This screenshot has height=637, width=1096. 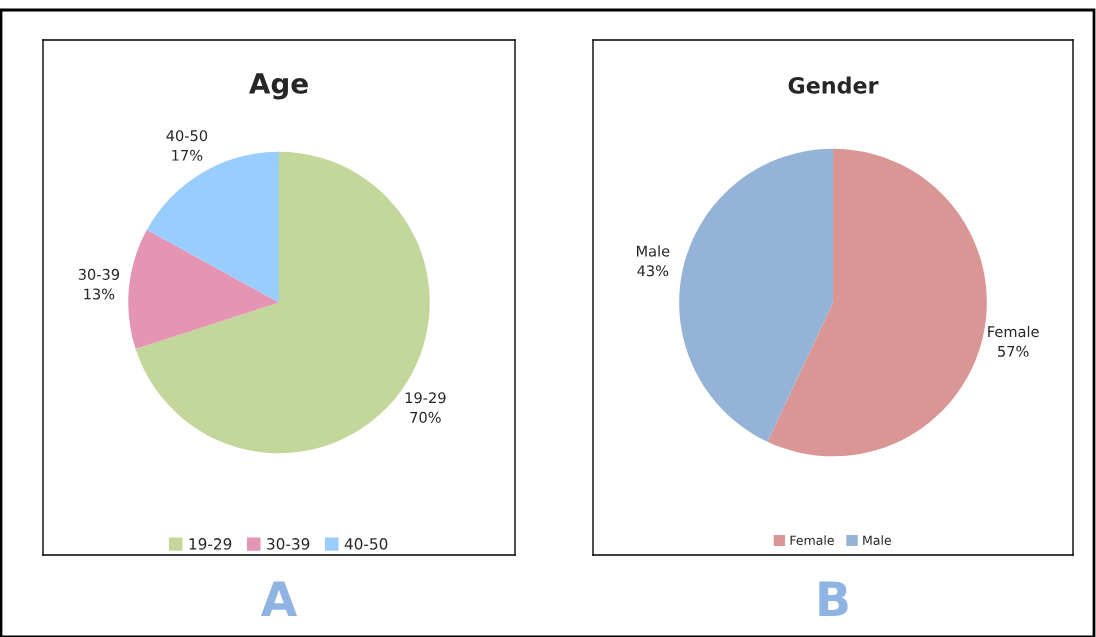 I want to click on slice-label: Male, so click(x=653, y=251).